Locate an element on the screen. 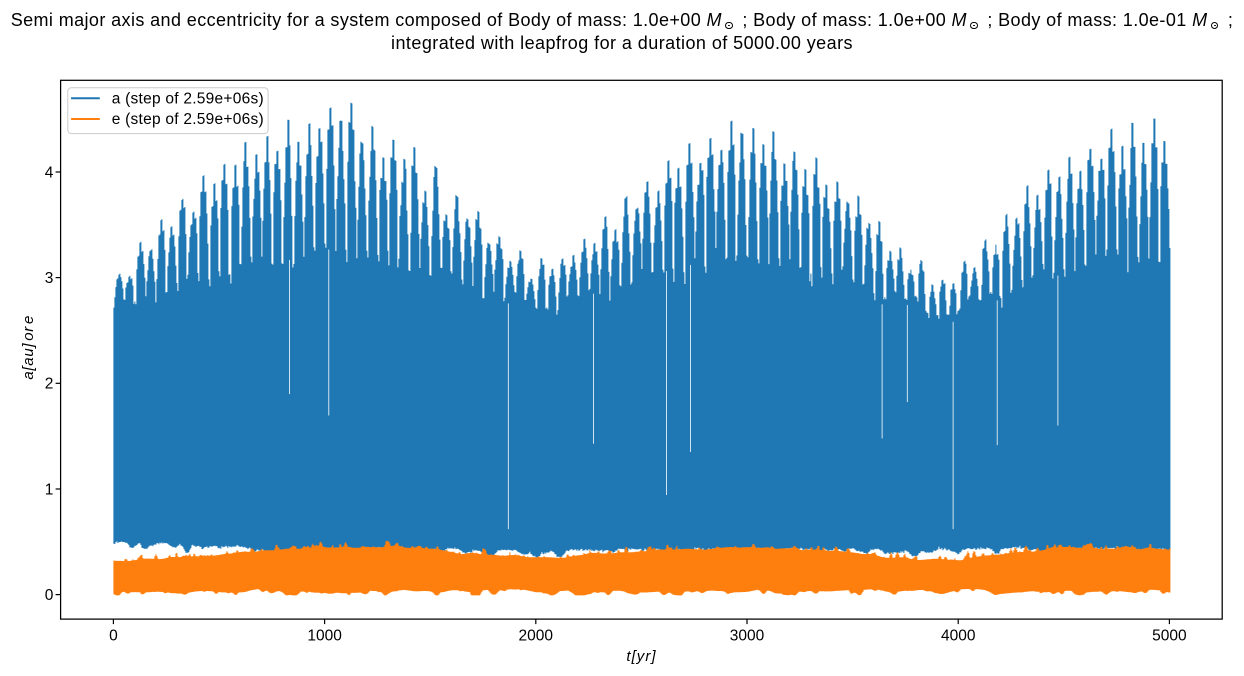 The image size is (1244, 676). svg-text: e (step of 2.59e+06s) is located at coordinates (188, 119).